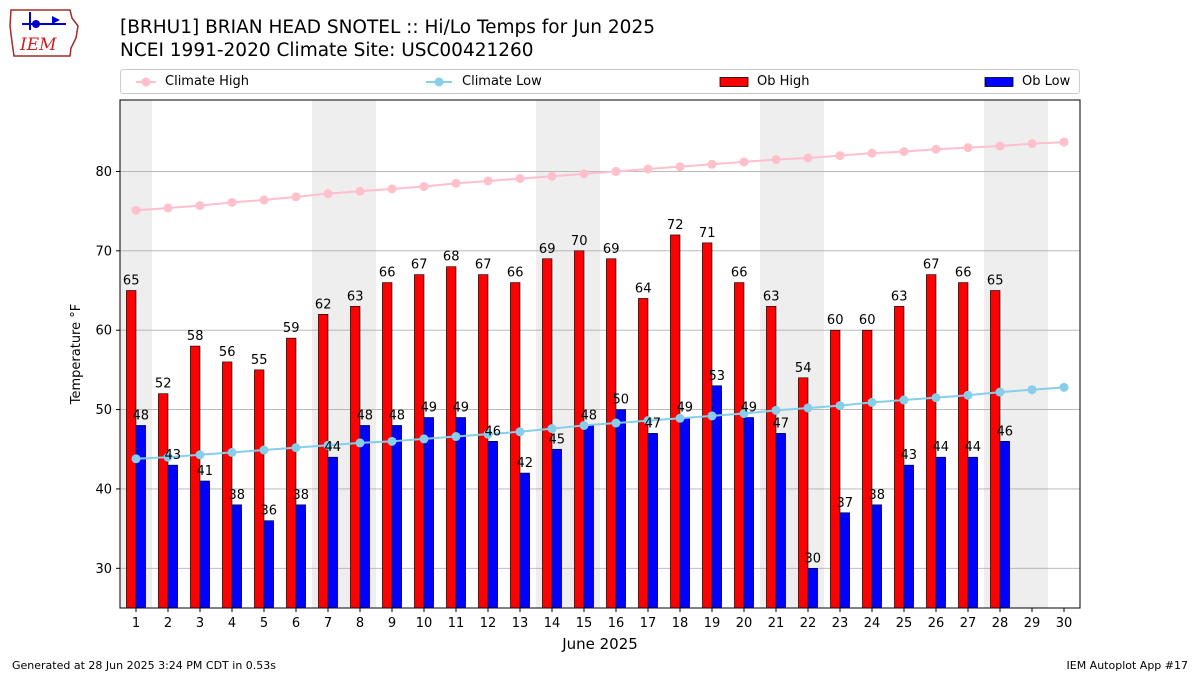  Describe the element at coordinates (653, 423) in the screenshot. I see `ob-low-label-17: 47` at that location.